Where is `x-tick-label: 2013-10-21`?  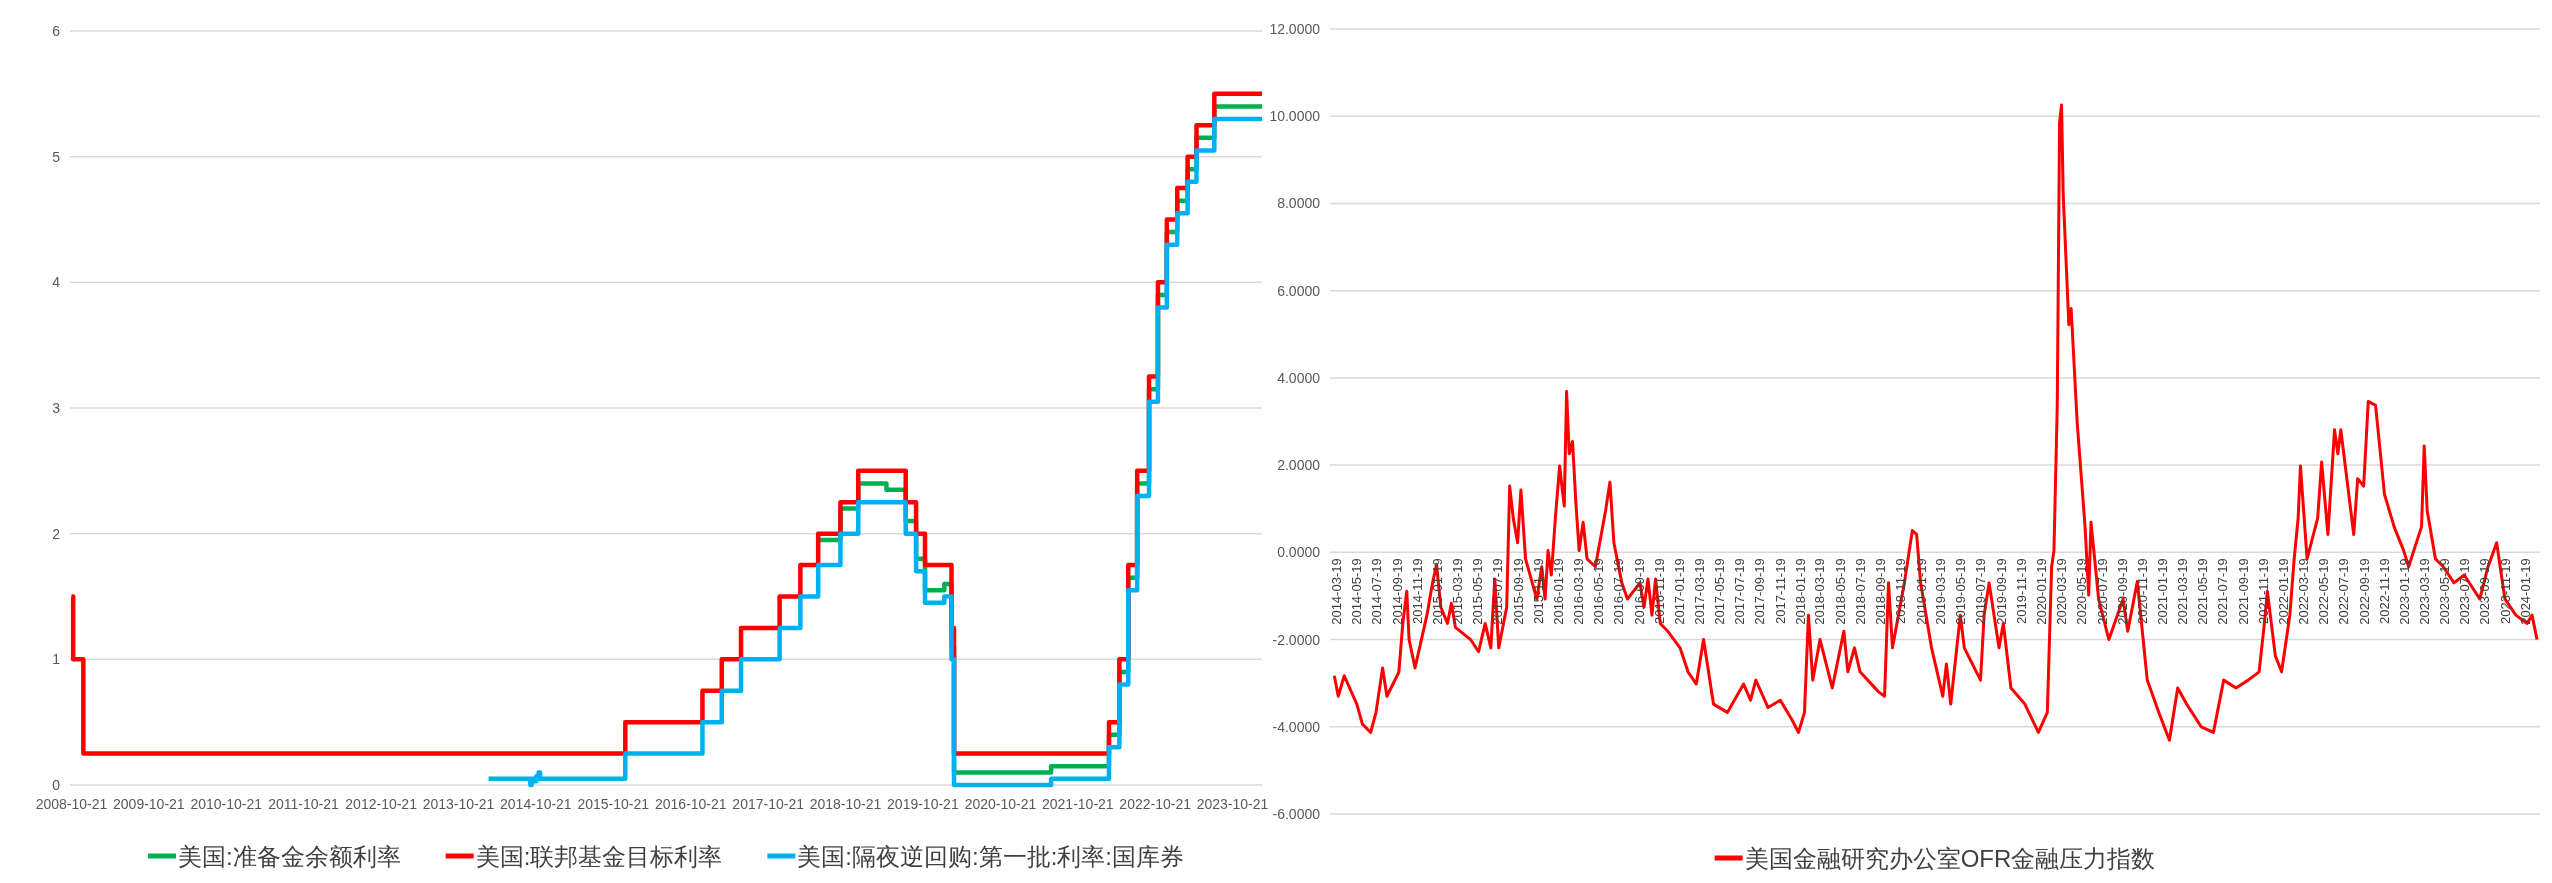 x-tick-label: 2013-10-21 is located at coordinates (458, 804).